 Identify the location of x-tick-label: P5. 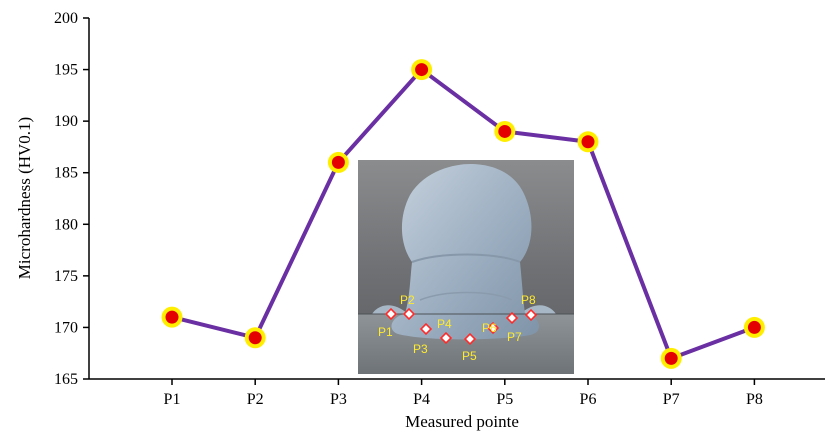
(504, 399).